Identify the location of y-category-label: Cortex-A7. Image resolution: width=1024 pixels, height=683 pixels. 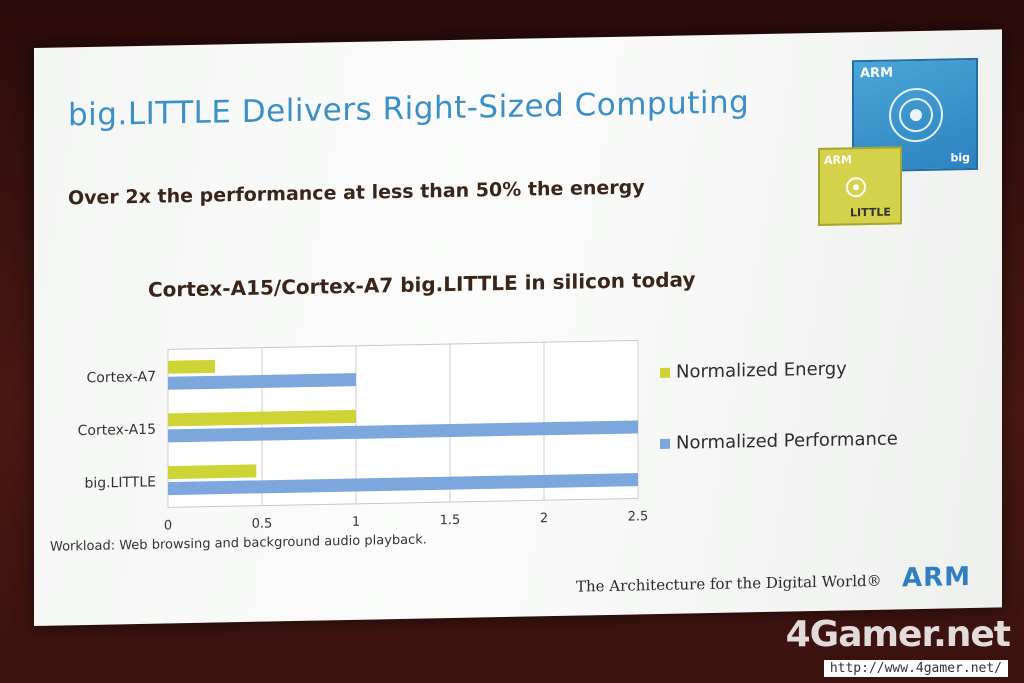
(121, 377).